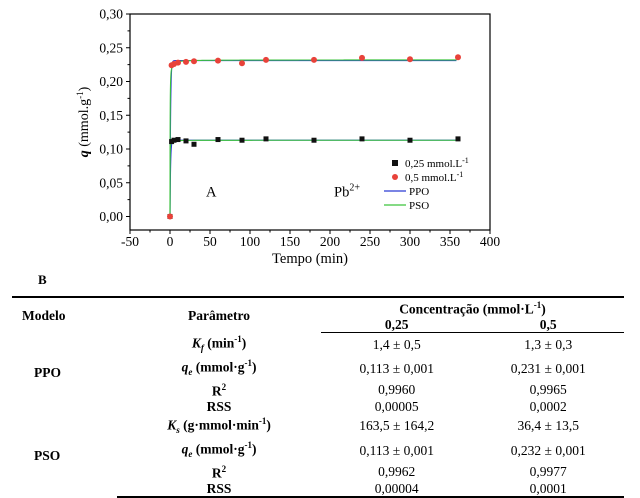 The height and width of the screenshot is (498, 640). What do you see at coordinates (111, 81) in the screenshot?
I see `y-tick-label: 0,20` at bounding box center [111, 81].